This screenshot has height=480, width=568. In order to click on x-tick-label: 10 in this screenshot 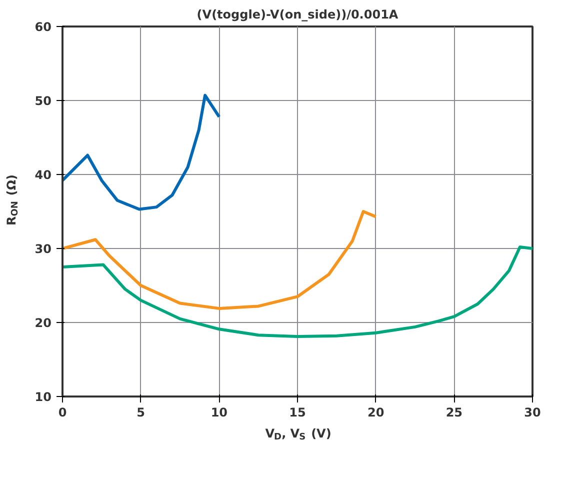, I will do `click(219, 413)`.